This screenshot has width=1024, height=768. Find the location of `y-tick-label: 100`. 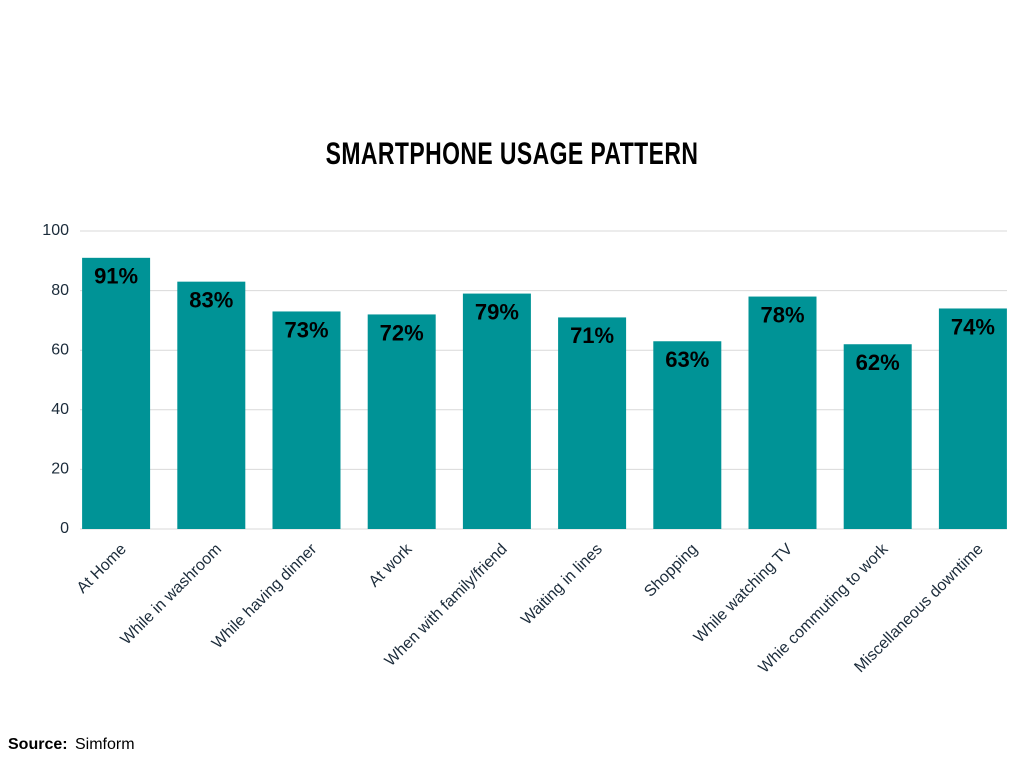

y-tick-label: 100 is located at coordinates (55, 230).